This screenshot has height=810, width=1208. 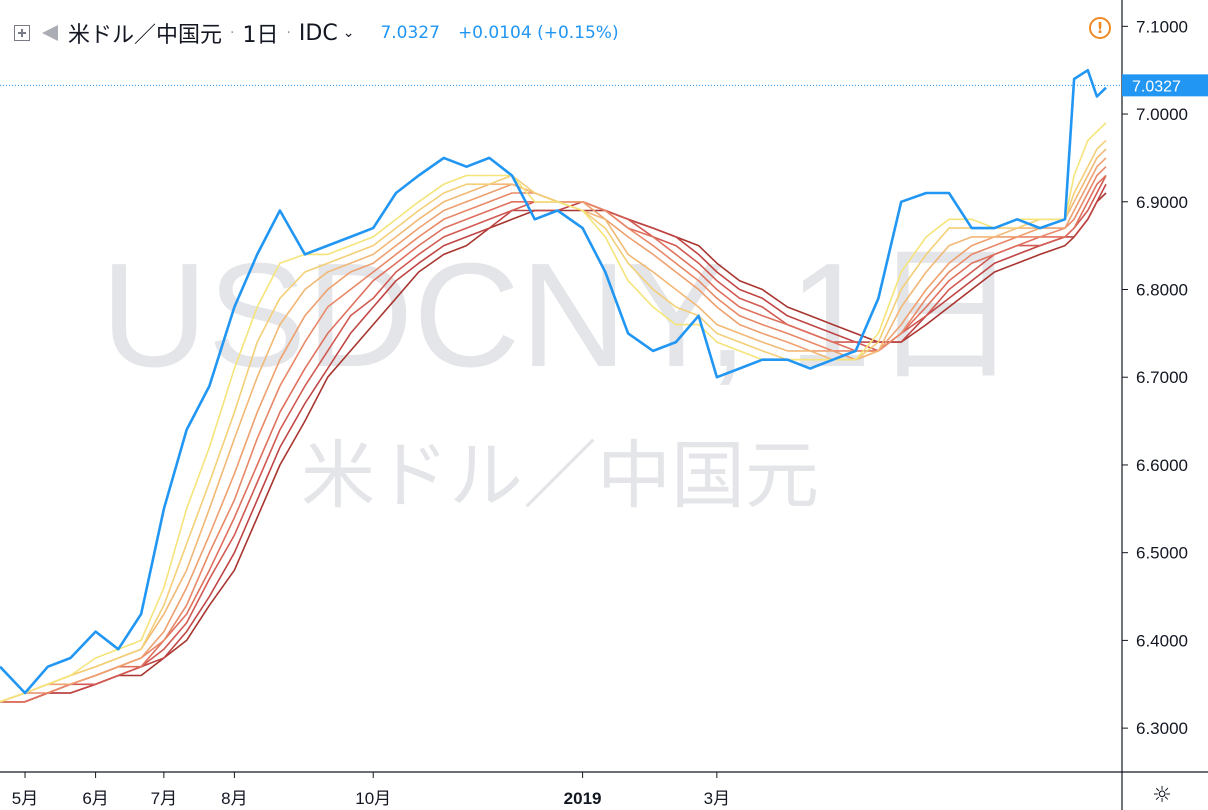 I want to click on price-axis-label: 6.7000, so click(x=1162, y=377).